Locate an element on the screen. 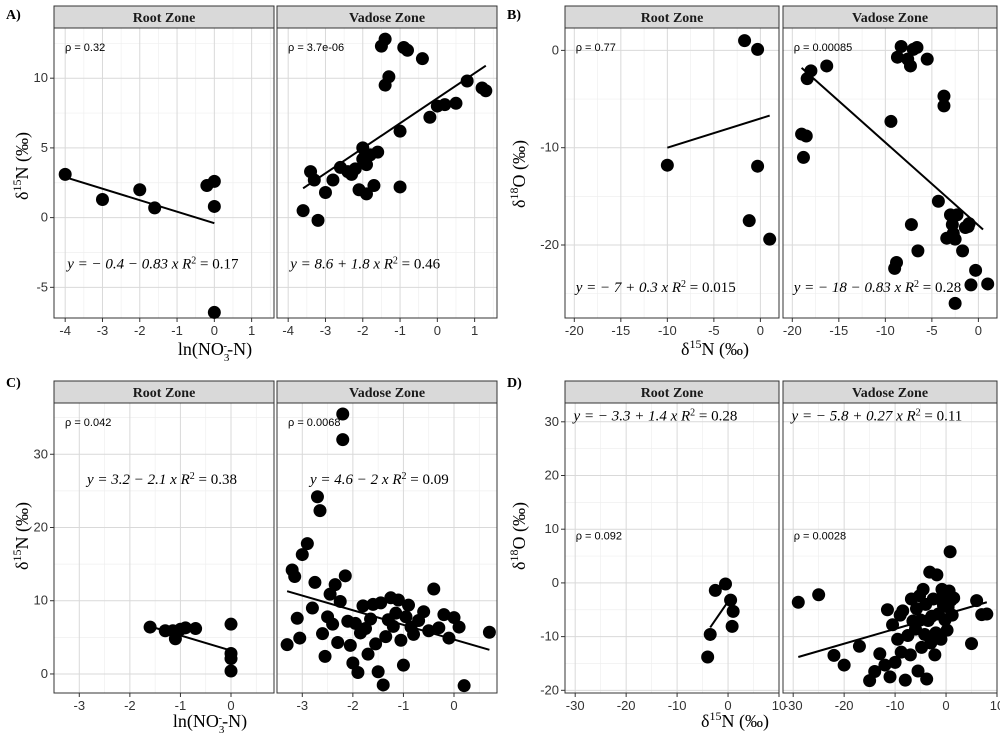 This screenshot has width=1000, height=747. y-tick-label: -20 is located at coordinates (549, 689).